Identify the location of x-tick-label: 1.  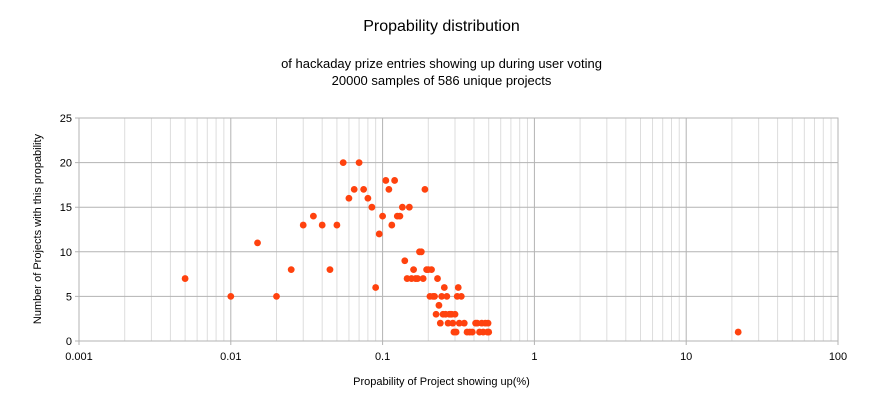
(534, 357).